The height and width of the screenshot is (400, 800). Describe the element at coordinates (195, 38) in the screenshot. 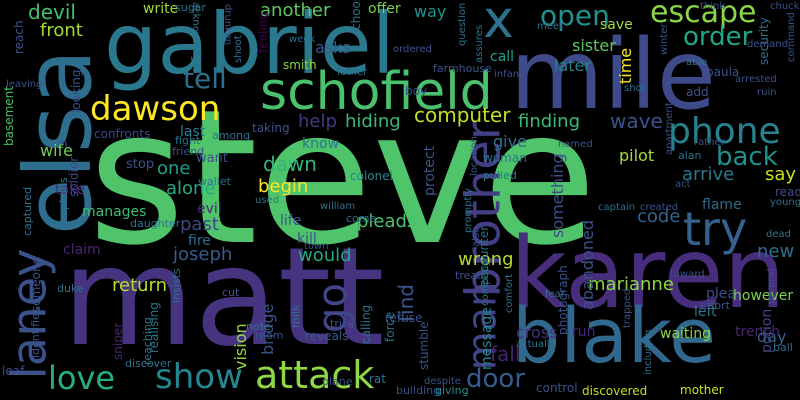

I see `cloud-word: acknowledges` at that location.